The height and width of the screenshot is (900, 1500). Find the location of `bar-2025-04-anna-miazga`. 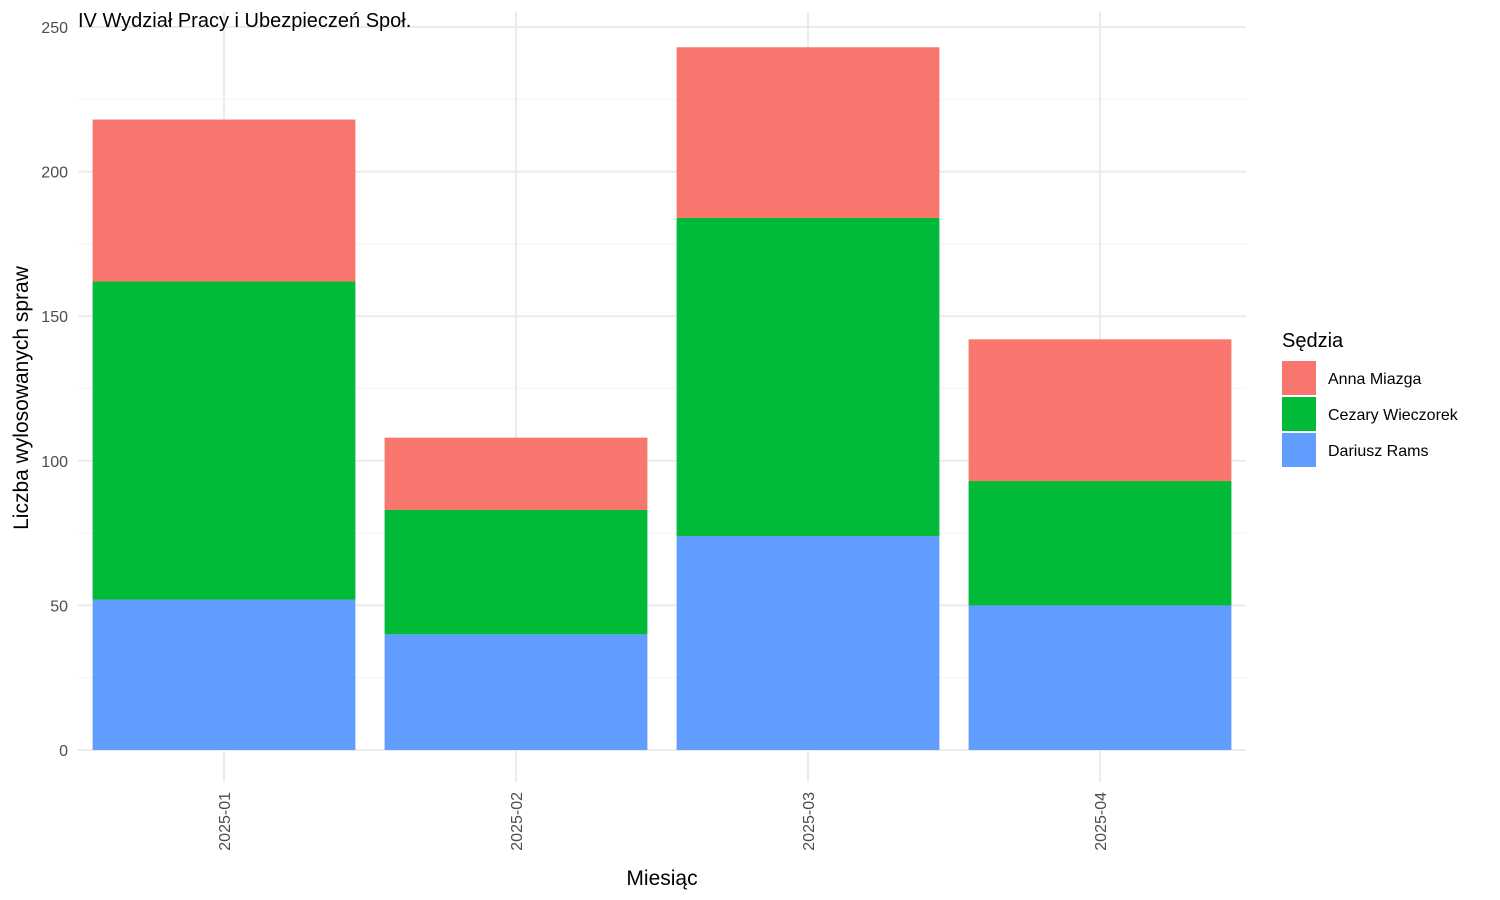

bar-2025-04-anna-miazga is located at coordinates (1100, 410).